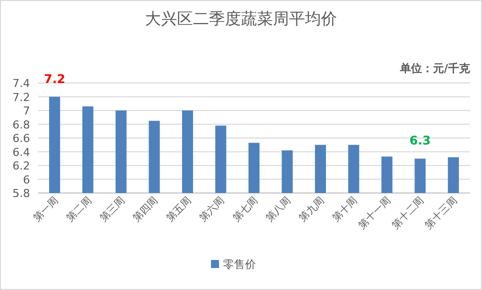 The width and height of the screenshot is (482, 290). What do you see at coordinates (21, 152) in the screenshot?
I see `y-tick-label: 6.4` at bounding box center [21, 152].